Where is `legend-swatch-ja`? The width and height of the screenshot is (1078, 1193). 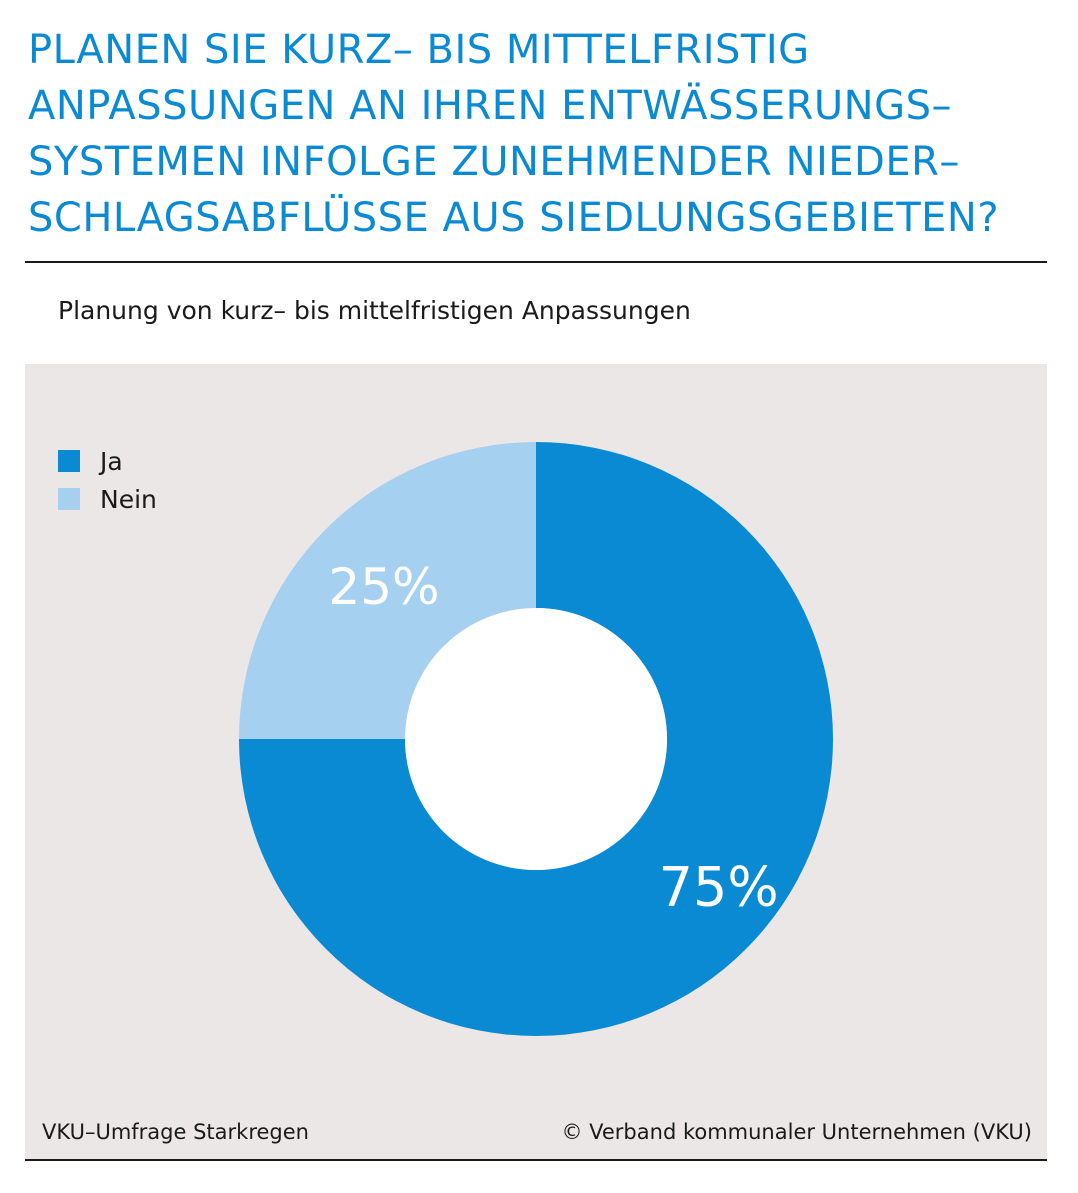
legend-swatch-ja is located at coordinates (69, 461).